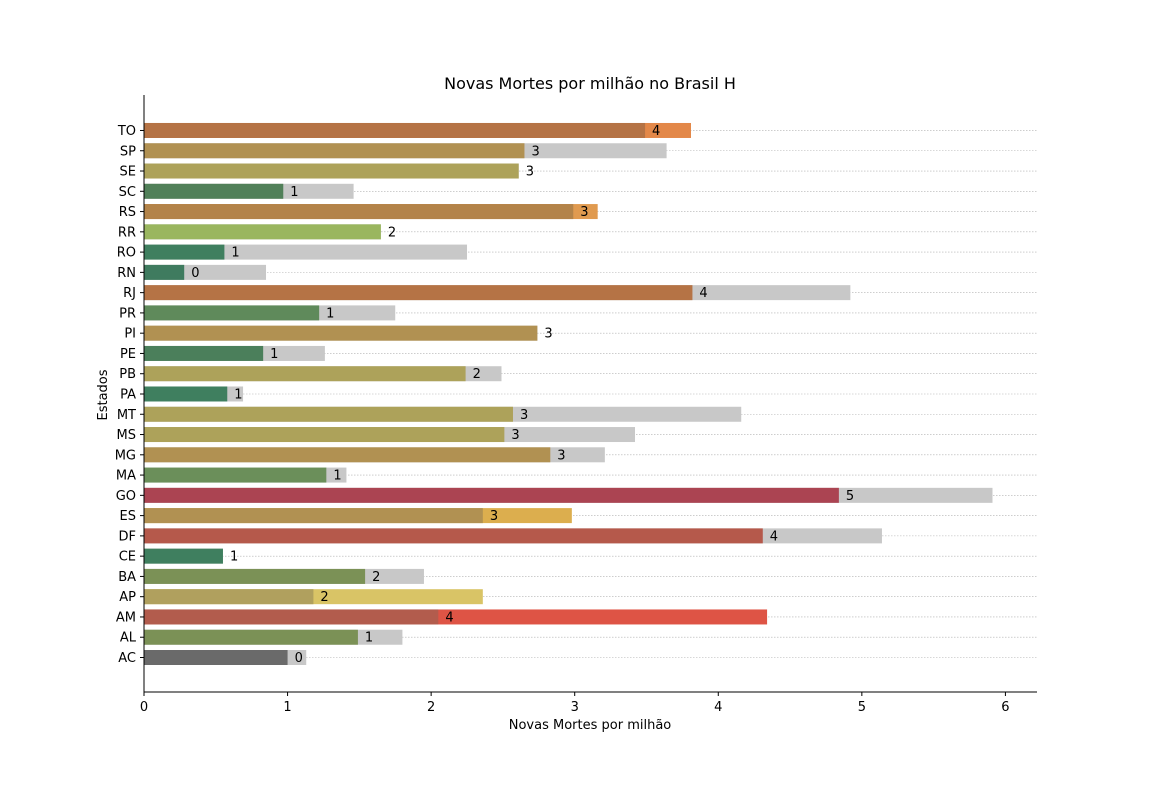  I want to click on bar-current-ac, so click(216, 657).